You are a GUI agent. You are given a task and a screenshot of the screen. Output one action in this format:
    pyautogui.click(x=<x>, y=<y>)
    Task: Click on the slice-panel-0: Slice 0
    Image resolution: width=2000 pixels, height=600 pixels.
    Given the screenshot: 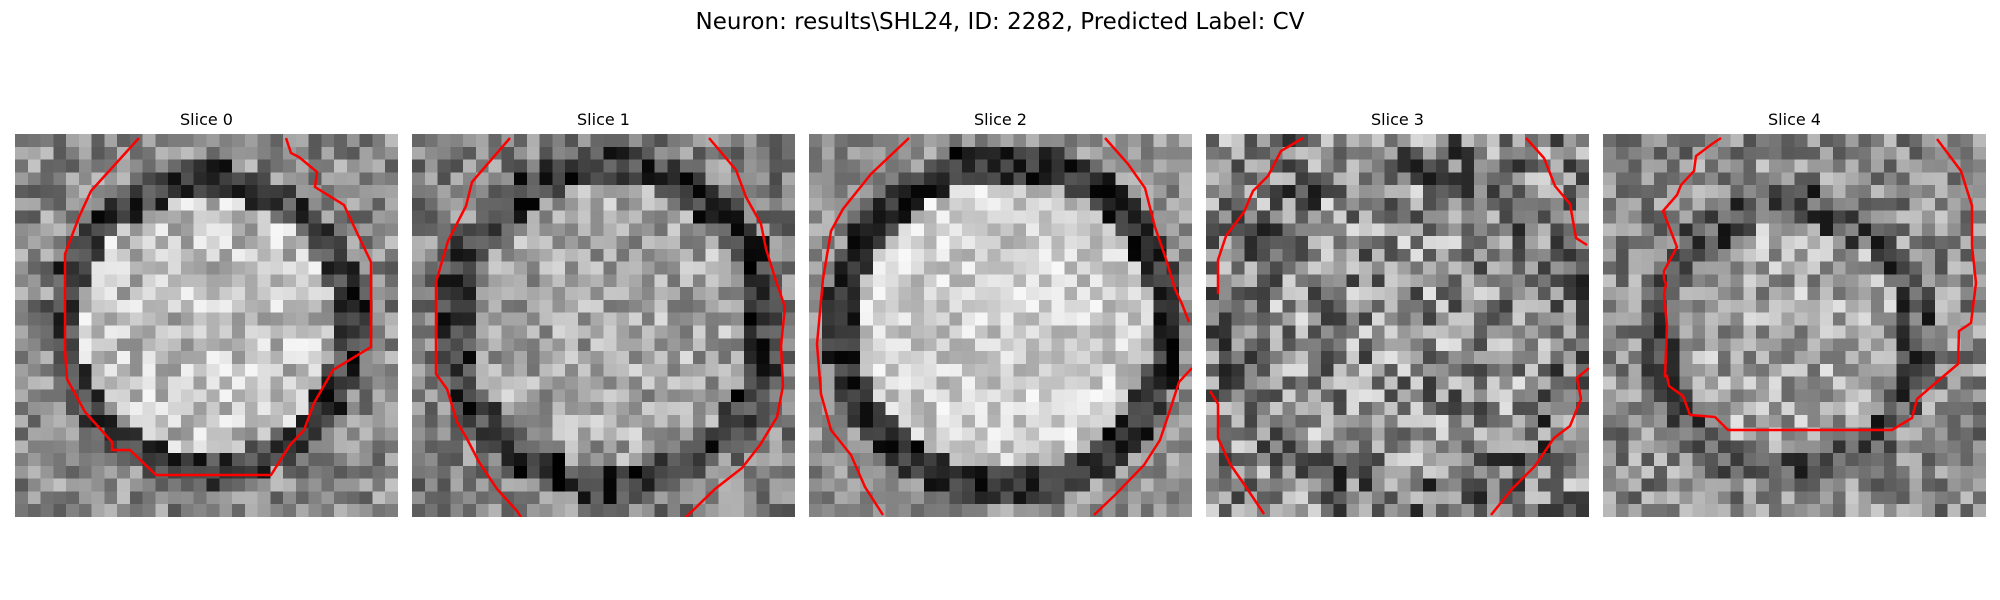 What is the action you would take?
    pyautogui.click(x=206, y=312)
    